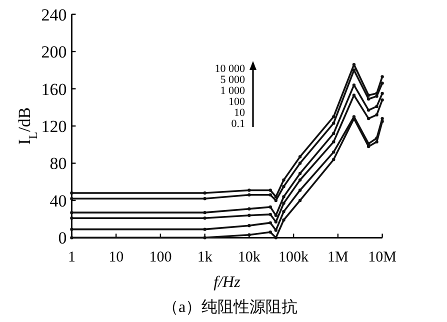 The width and height of the screenshot is (447, 322). Describe the element at coordinates (116, 258) in the screenshot. I see `x-tick-label: 10` at that location.